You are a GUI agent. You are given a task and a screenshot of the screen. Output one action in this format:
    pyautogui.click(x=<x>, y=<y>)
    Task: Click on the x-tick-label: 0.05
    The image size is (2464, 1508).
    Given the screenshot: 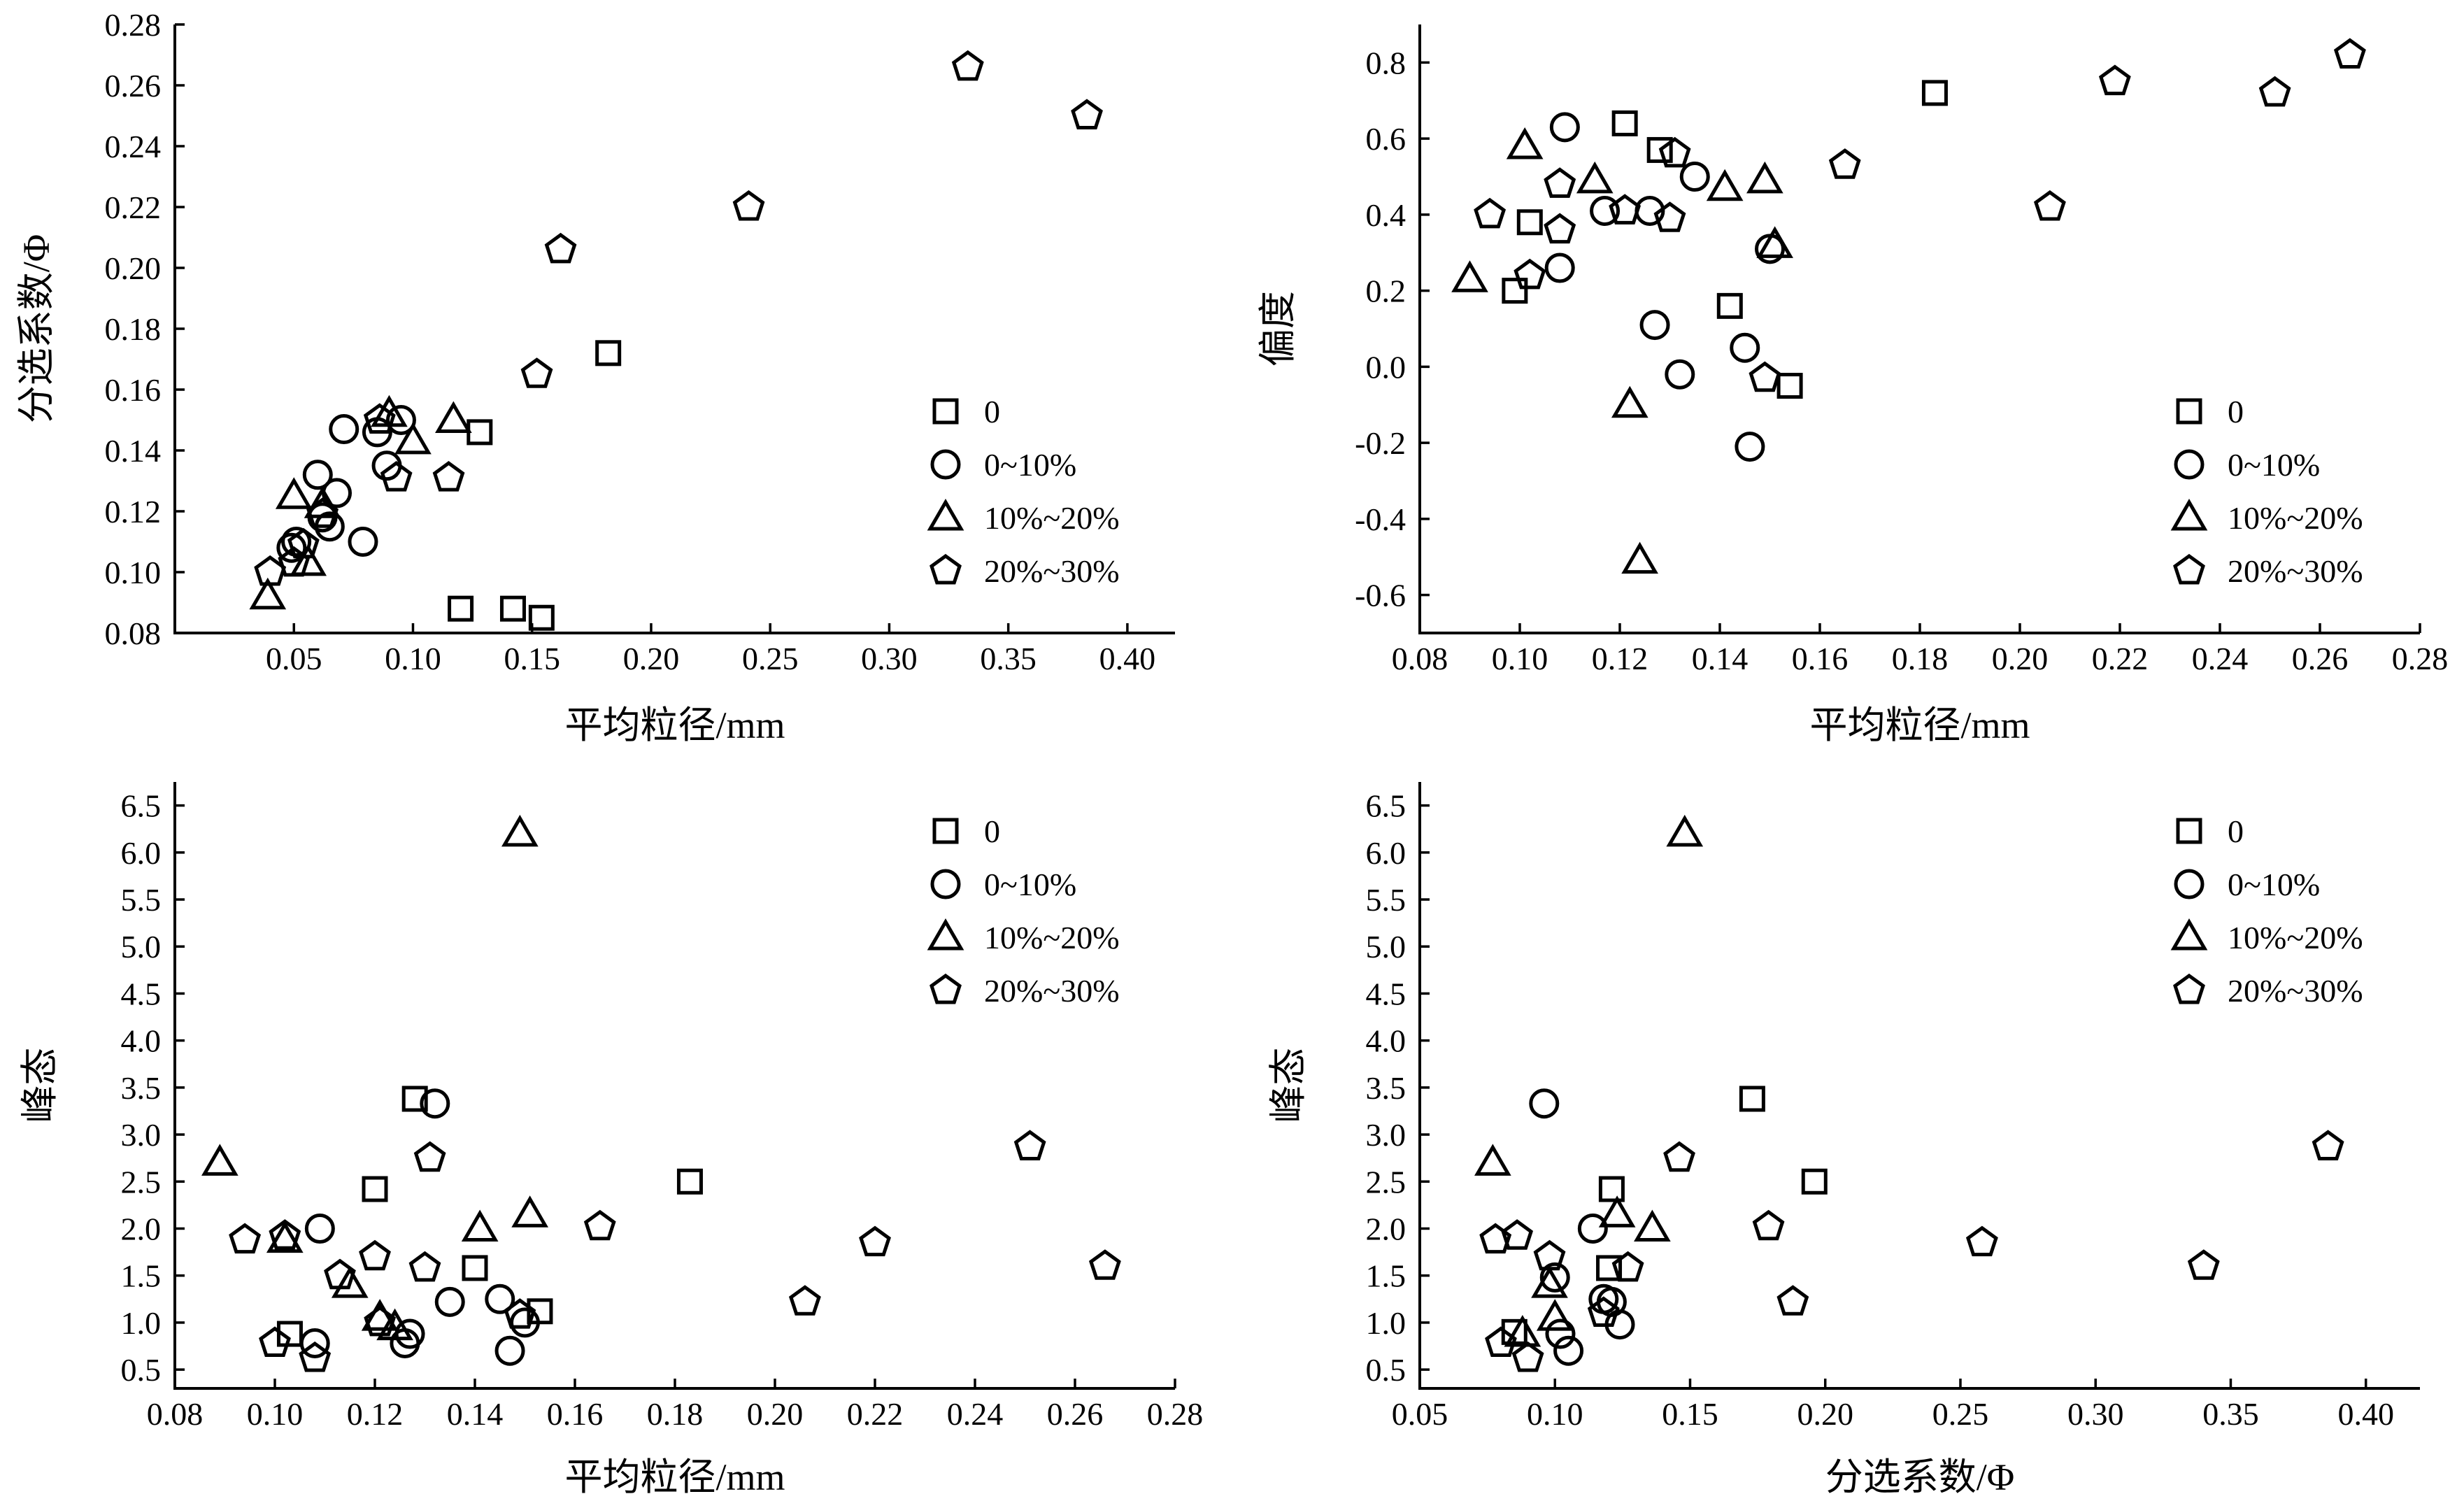 What is the action you would take?
    pyautogui.click(x=294, y=658)
    